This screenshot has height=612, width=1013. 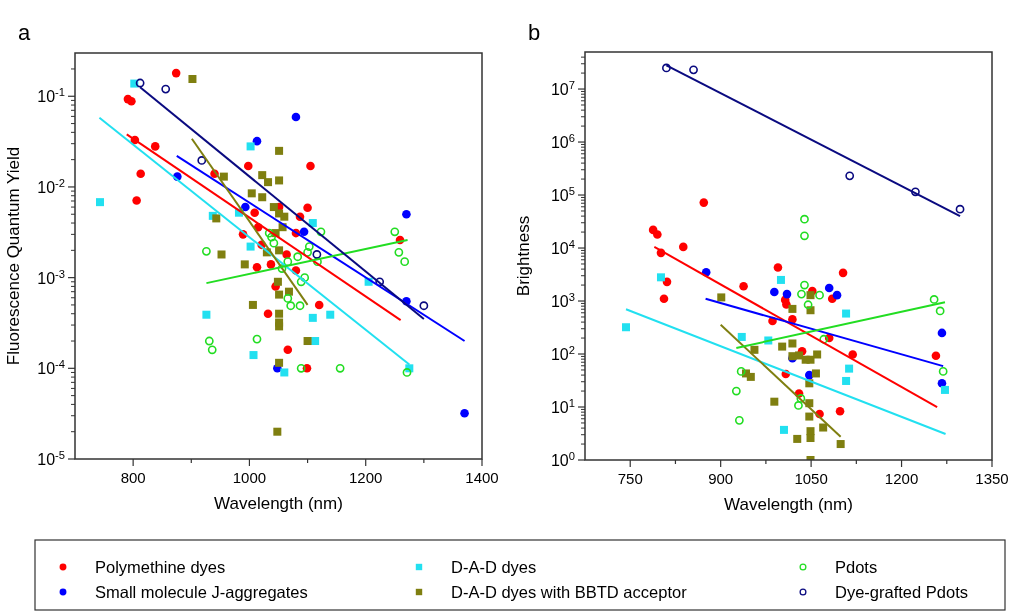 I want to click on x-tick-label: 1400, so click(x=482, y=477).